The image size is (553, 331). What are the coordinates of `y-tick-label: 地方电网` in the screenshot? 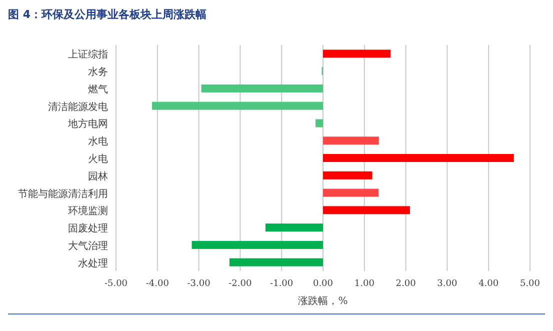 It's located at (87, 124).